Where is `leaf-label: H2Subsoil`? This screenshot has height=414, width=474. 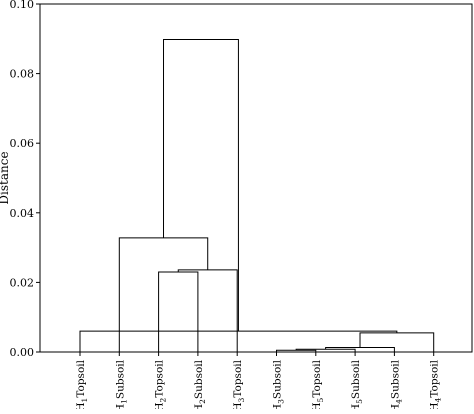
leaf-label: H2Subsoil is located at coordinates (200, 384).